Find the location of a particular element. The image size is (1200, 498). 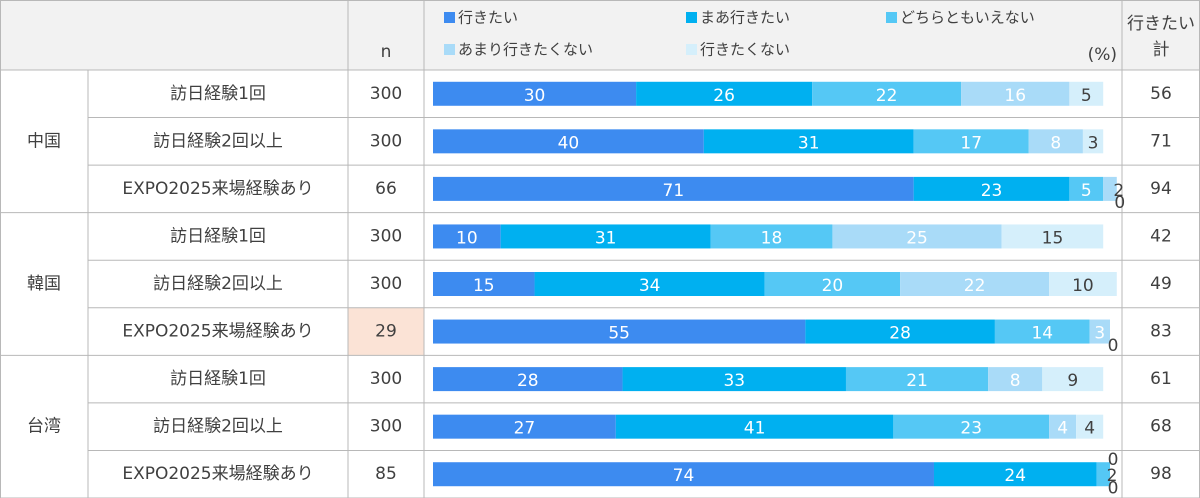

bar-label: 20 is located at coordinates (833, 286).